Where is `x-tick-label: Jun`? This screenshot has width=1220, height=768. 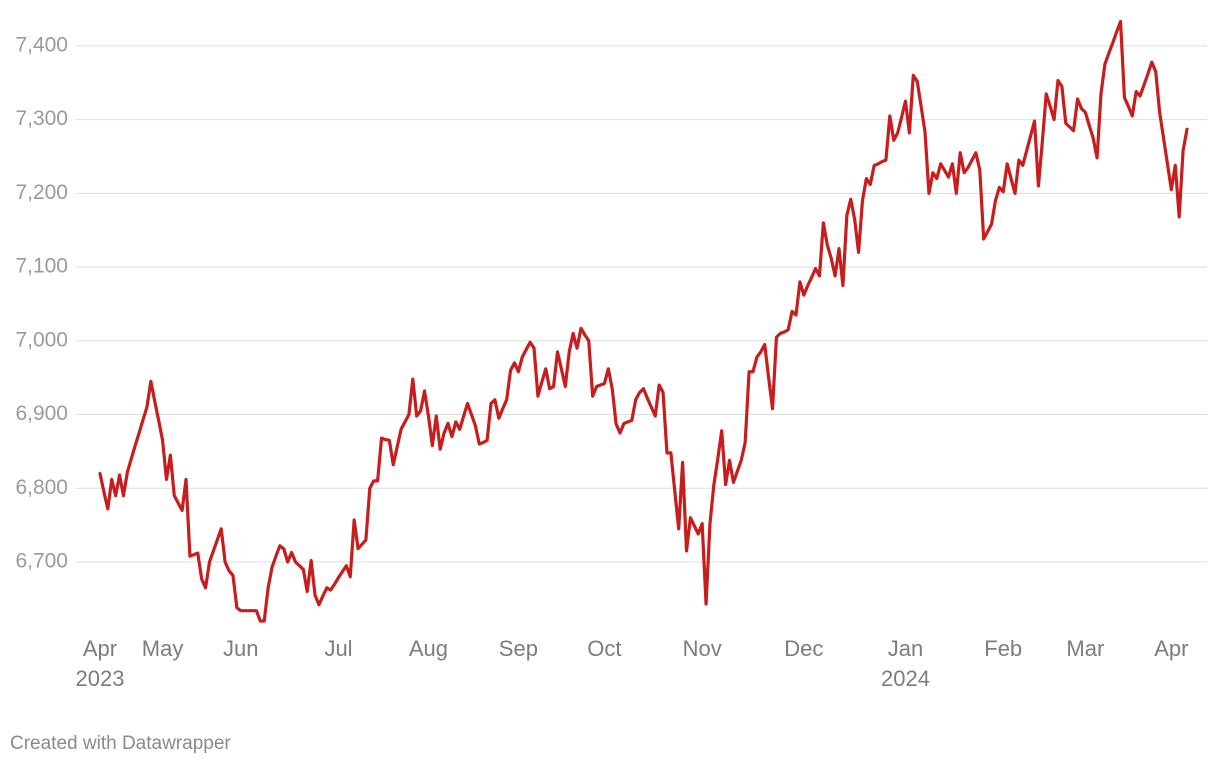
x-tick-label: Jun is located at coordinates (241, 648).